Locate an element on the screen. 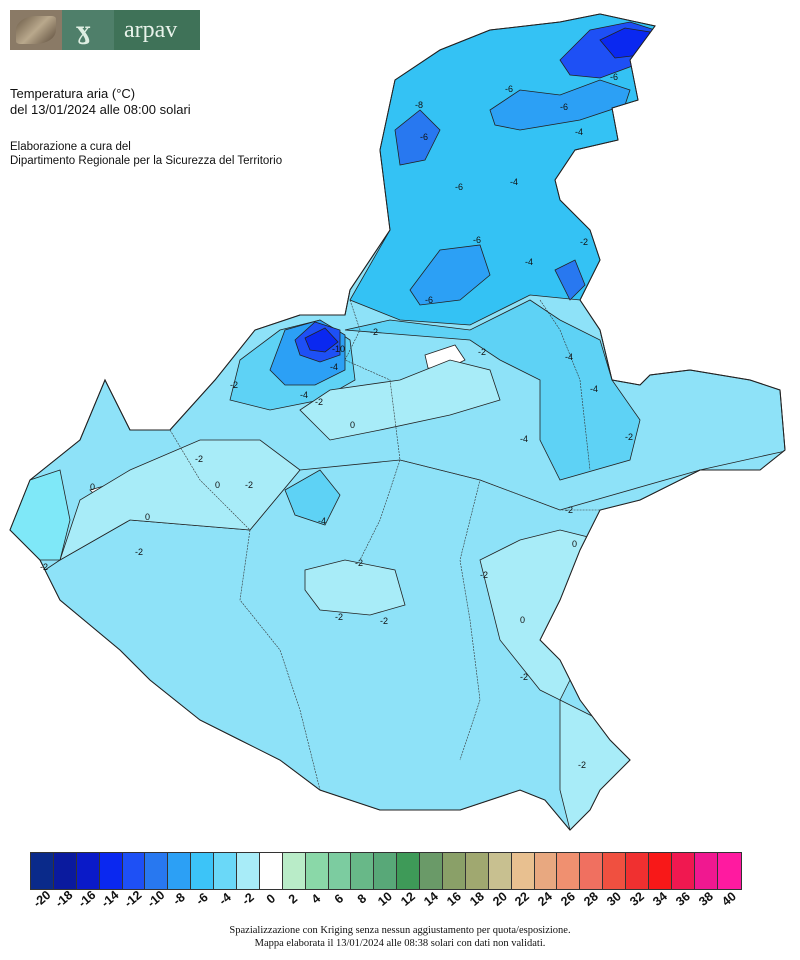 The image size is (800, 960). color-scale is located at coordinates (386, 871).